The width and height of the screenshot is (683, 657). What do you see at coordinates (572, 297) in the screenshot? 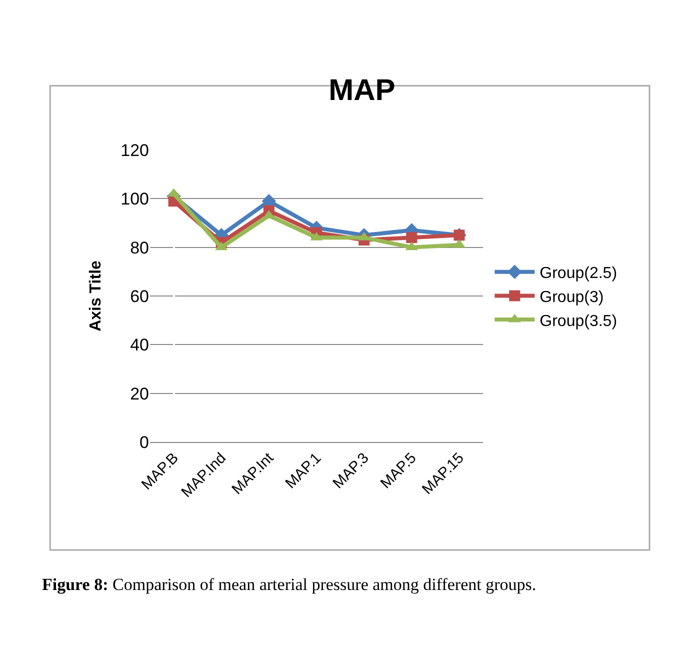
I see `legend-label: Group(3)` at bounding box center [572, 297].